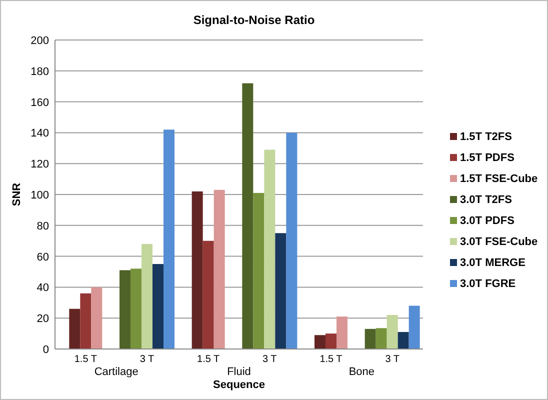 The image size is (548, 400). What do you see at coordinates (361, 372) in the screenshot?
I see `text: Bone` at bounding box center [361, 372].